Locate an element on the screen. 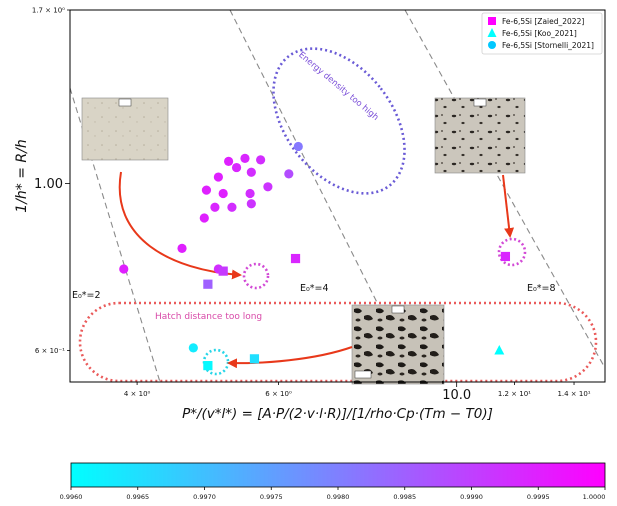  micrograph-inset-top-right is located at coordinates (480, 135).